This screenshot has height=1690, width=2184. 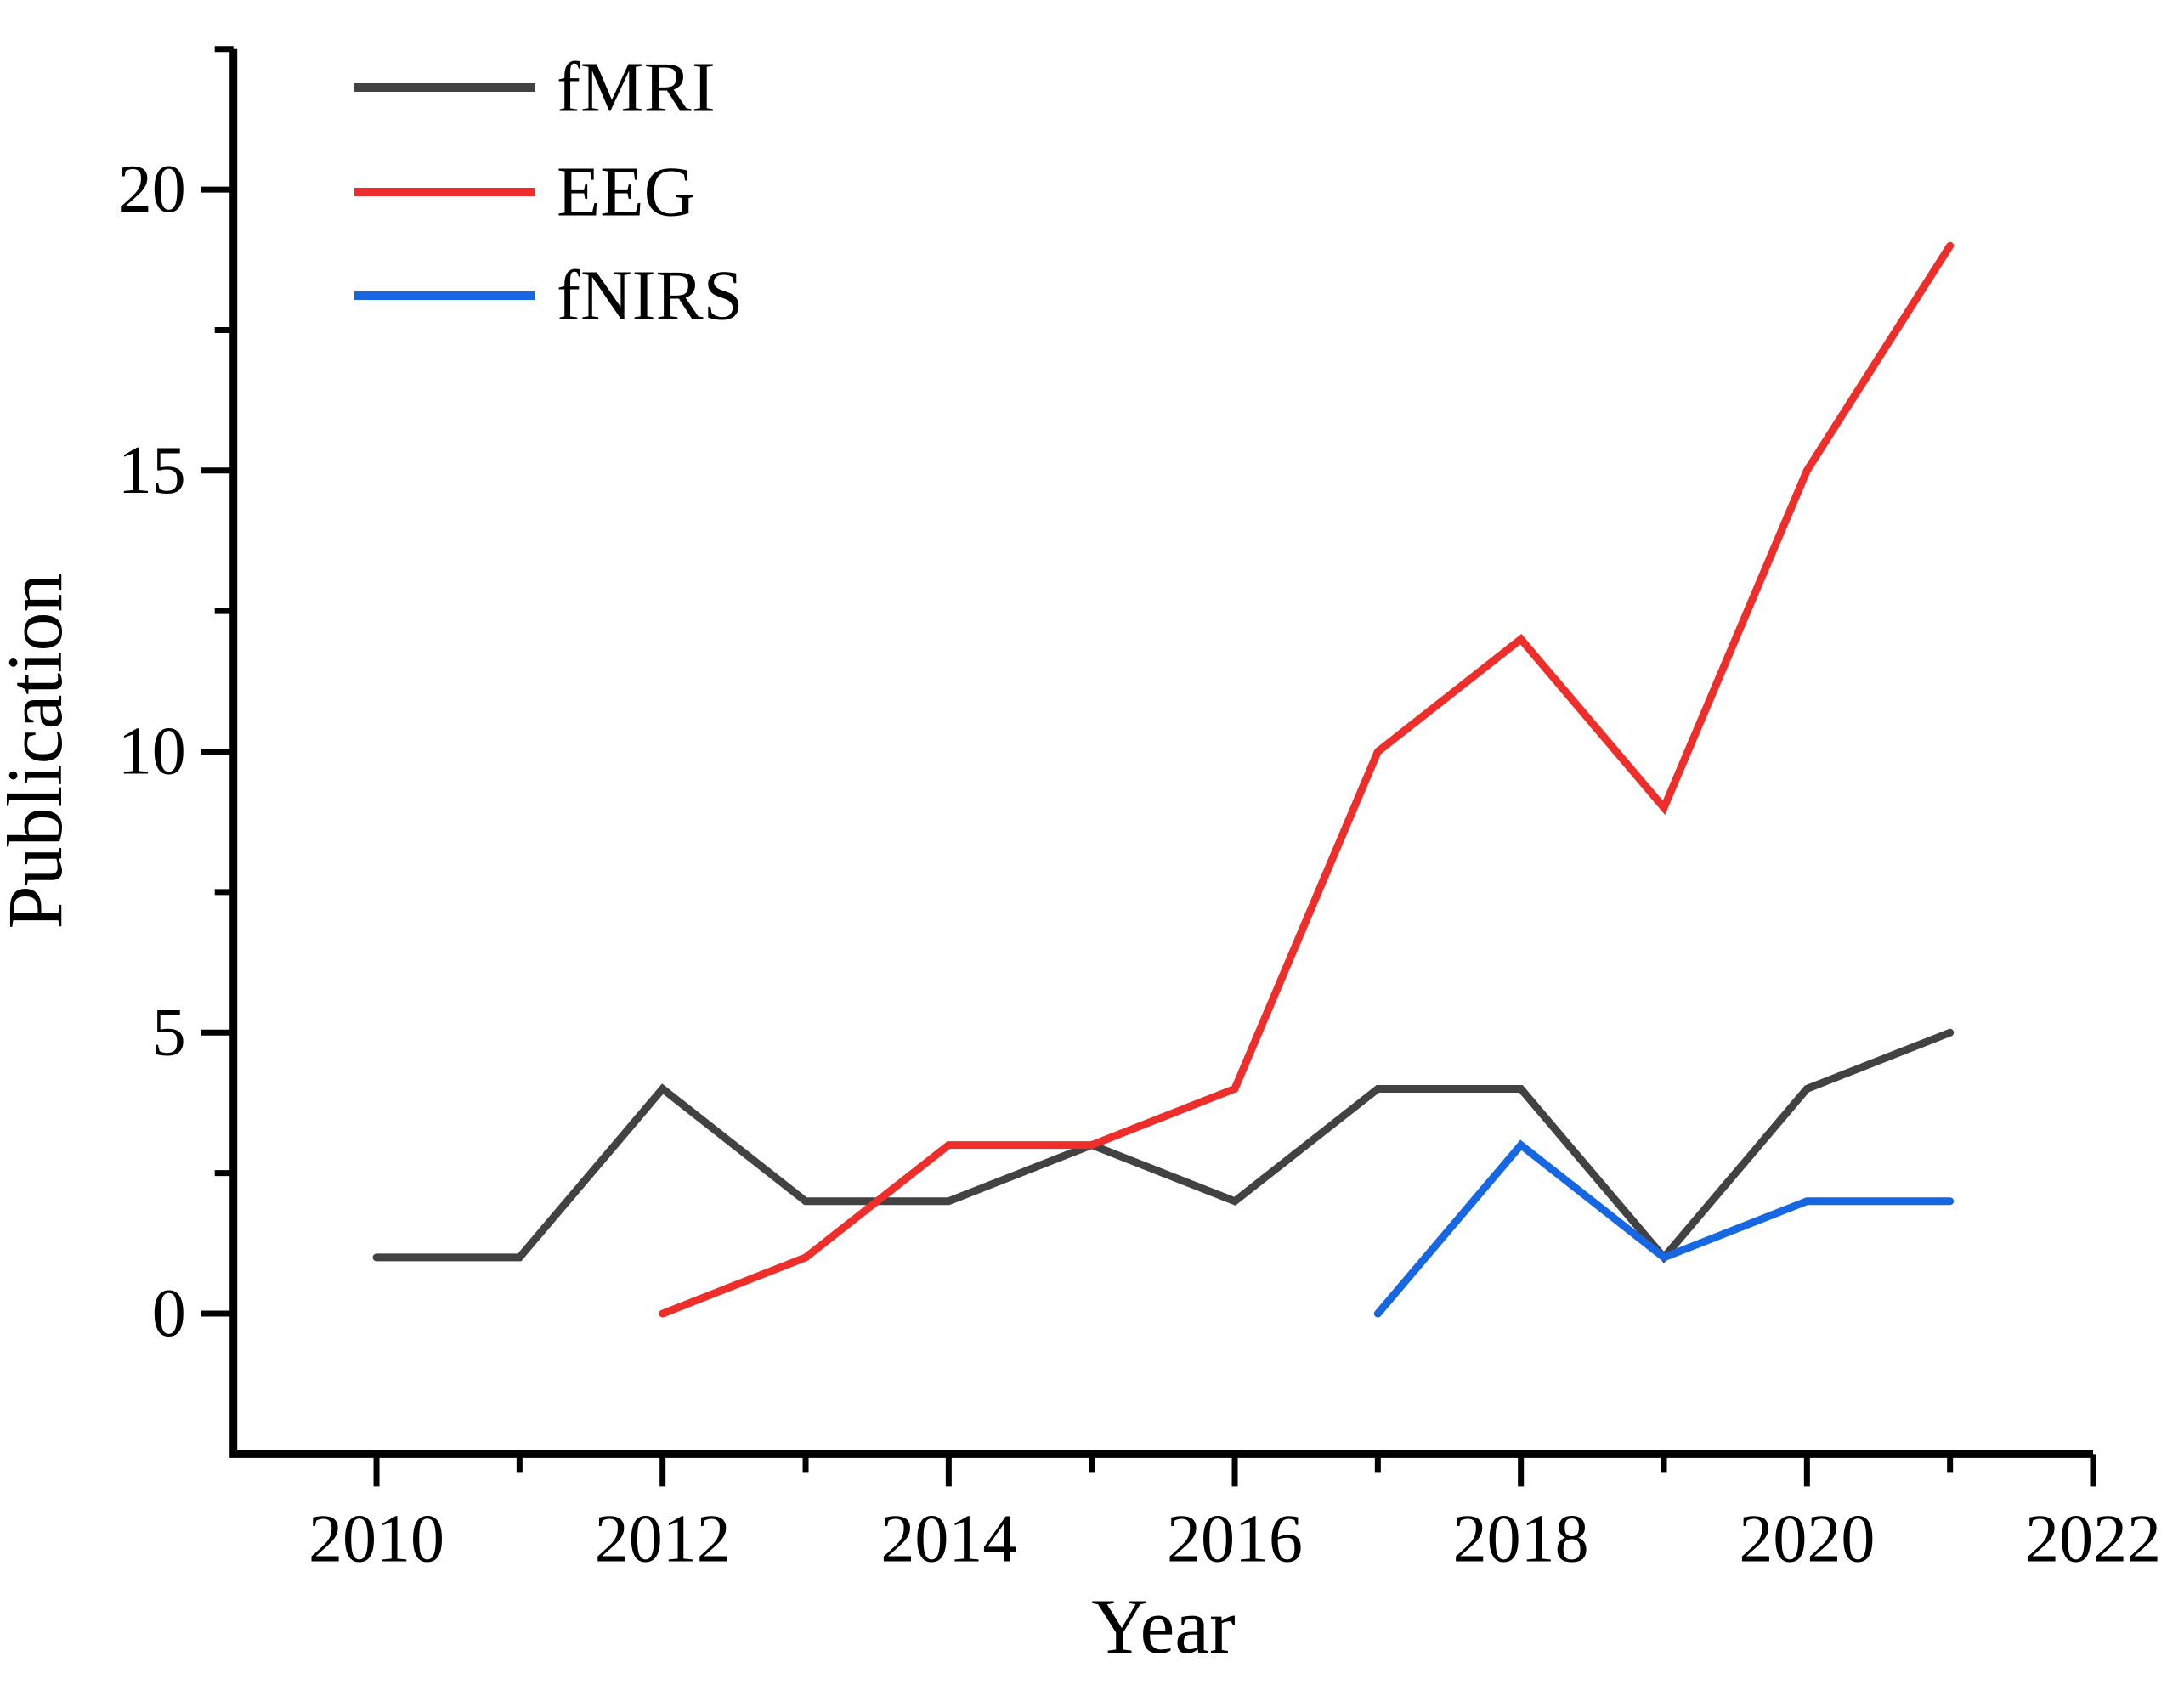 I want to click on y-tick-label: 10, so click(x=152, y=752).